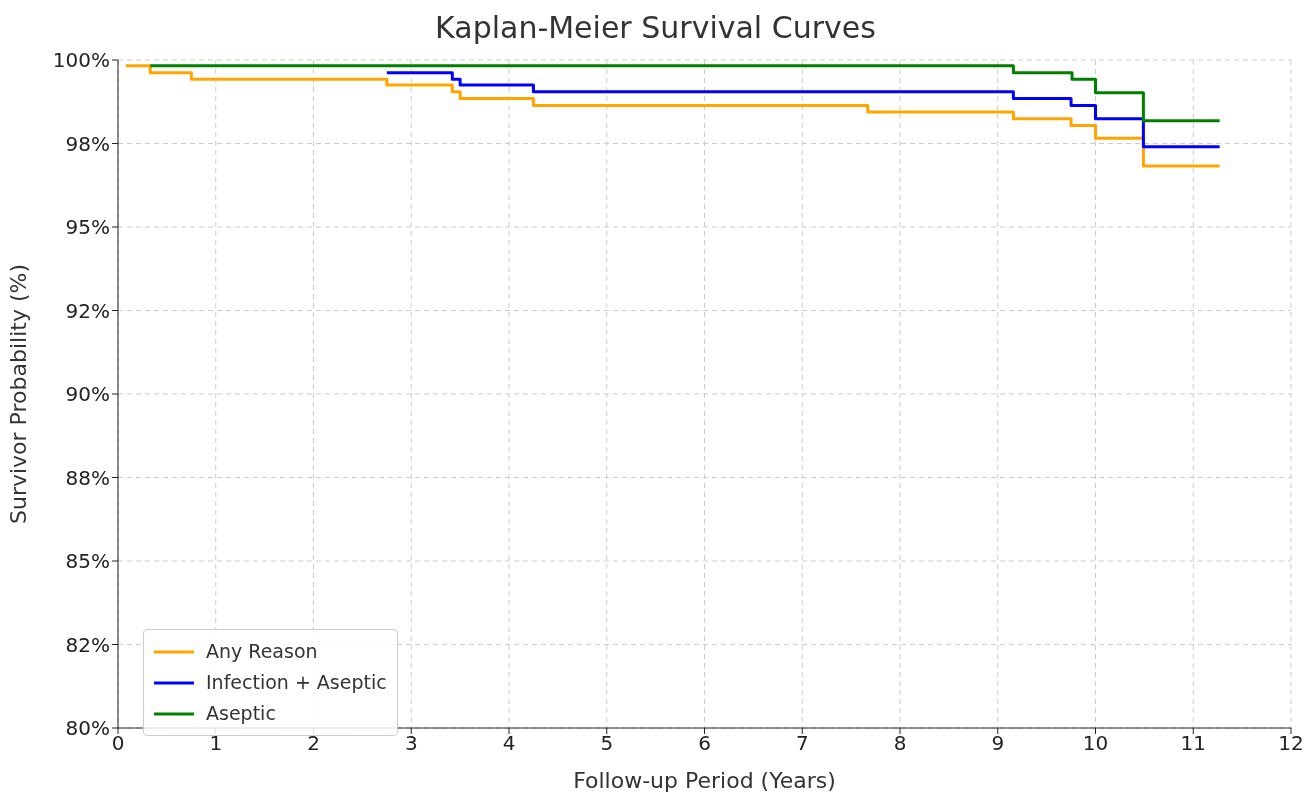 The width and height of the screenshot is (1311, 807). What do you see at coordinates (411, 743) in the screenshot?
I see `x-tick-label: 3` at bounding box center [411, 743].